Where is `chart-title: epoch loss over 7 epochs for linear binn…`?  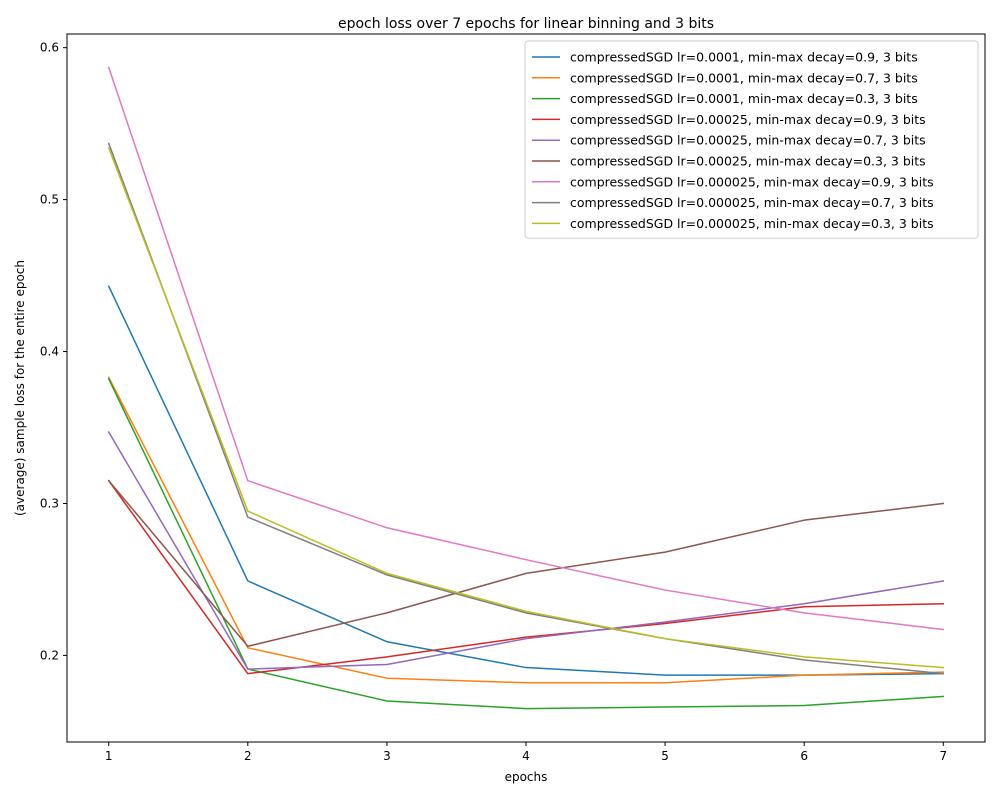 chart-title: epoch loss over 7 epochs for linear binn… is located at coordinates (526, 24).